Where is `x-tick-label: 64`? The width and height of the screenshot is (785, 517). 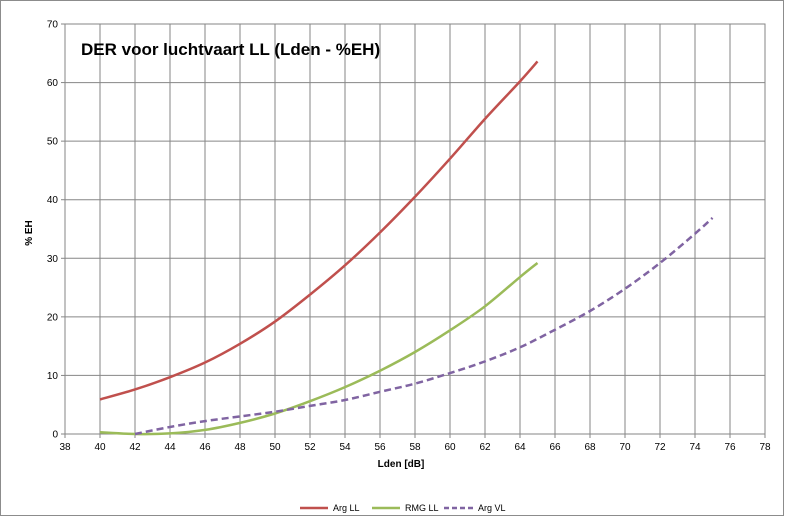 x-tick-label: 64 is located at coordinates (520, 447).